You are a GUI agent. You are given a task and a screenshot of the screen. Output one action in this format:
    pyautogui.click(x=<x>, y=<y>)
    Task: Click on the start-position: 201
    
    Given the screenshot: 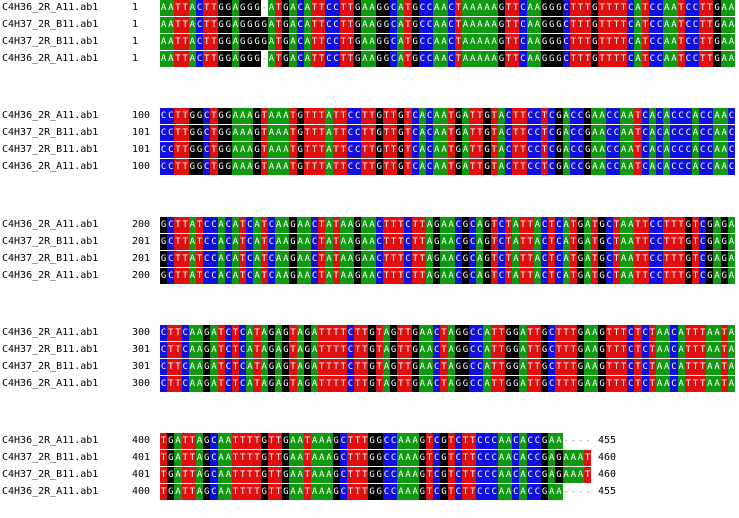 What is the action you would take?
    pyautogui.click(x=141, y=241)
    